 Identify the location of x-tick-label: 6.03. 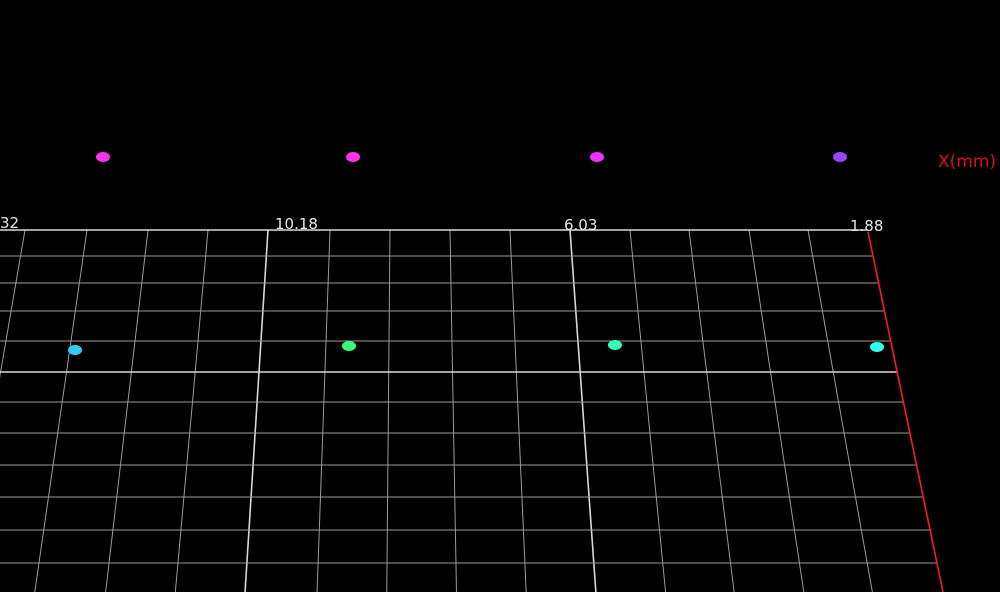
(580, 225).